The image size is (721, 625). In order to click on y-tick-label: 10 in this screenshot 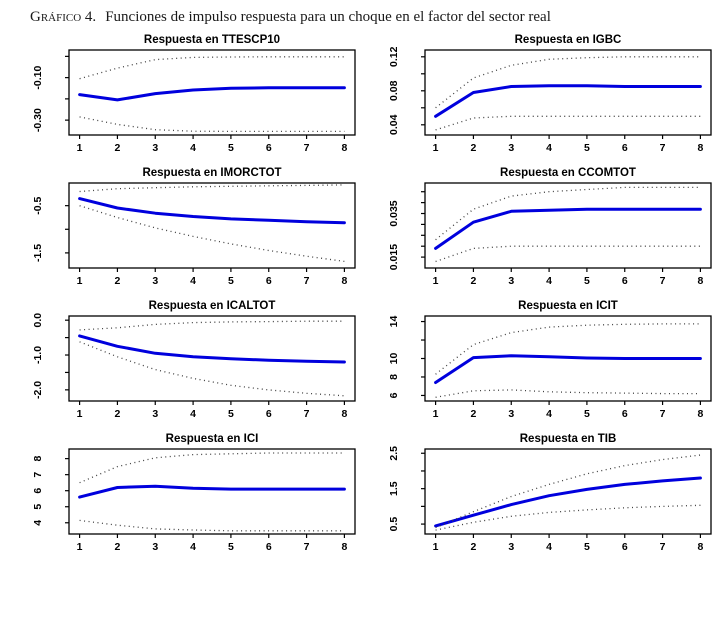, I will do `click(394, 359)`.